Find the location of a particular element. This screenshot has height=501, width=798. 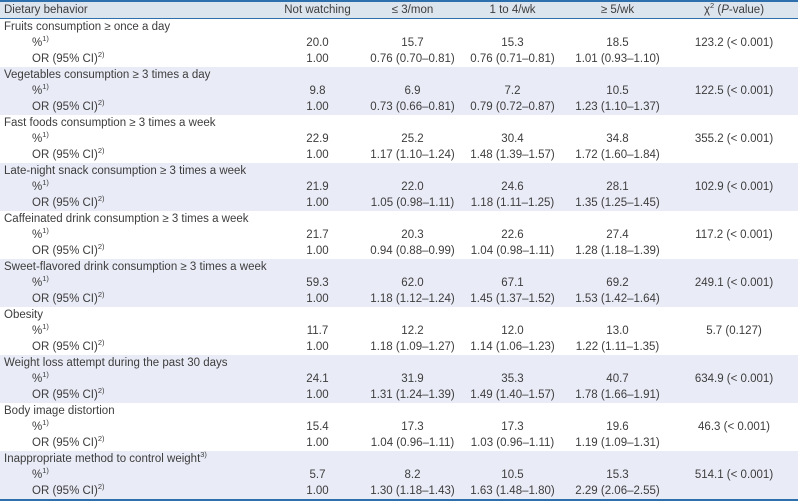

percent-value: 12.0 is located at coordinates (512, 331).